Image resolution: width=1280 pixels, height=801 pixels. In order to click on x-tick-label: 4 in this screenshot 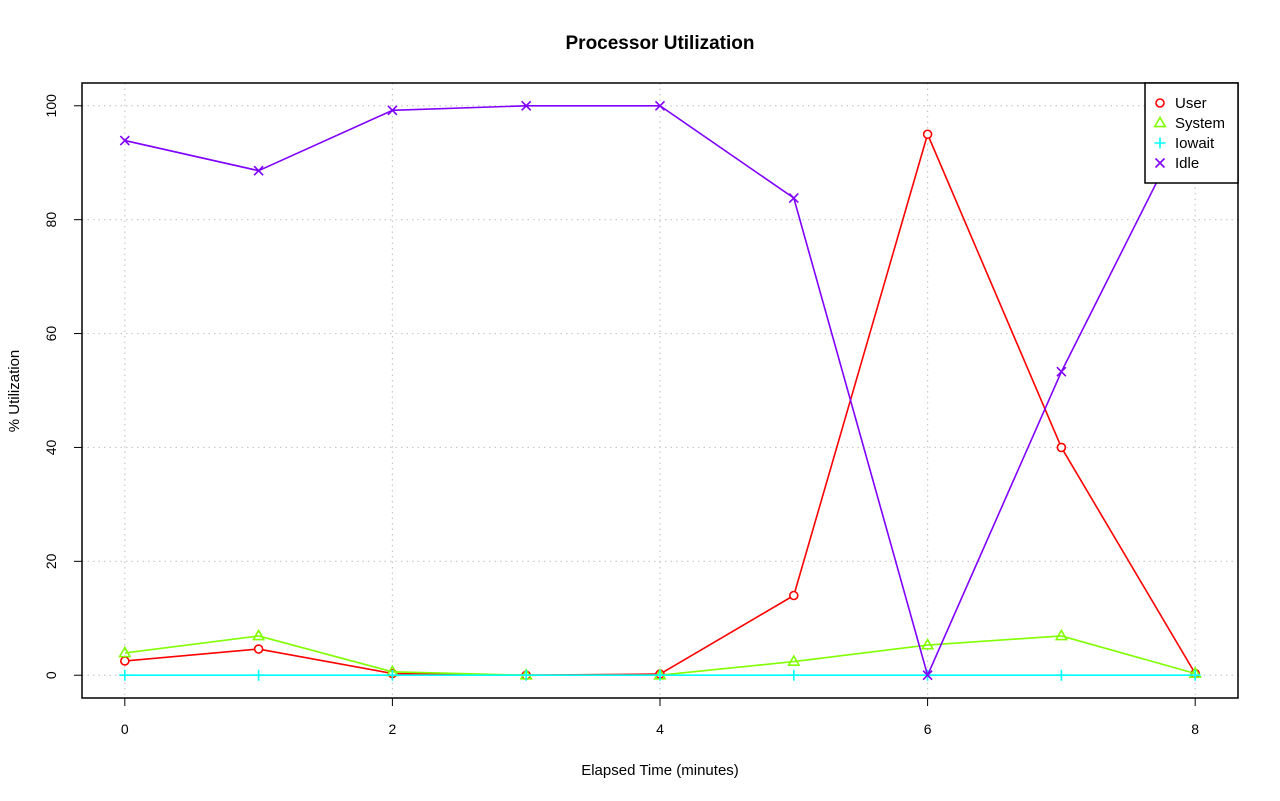, I will do `click(660, 729)`.